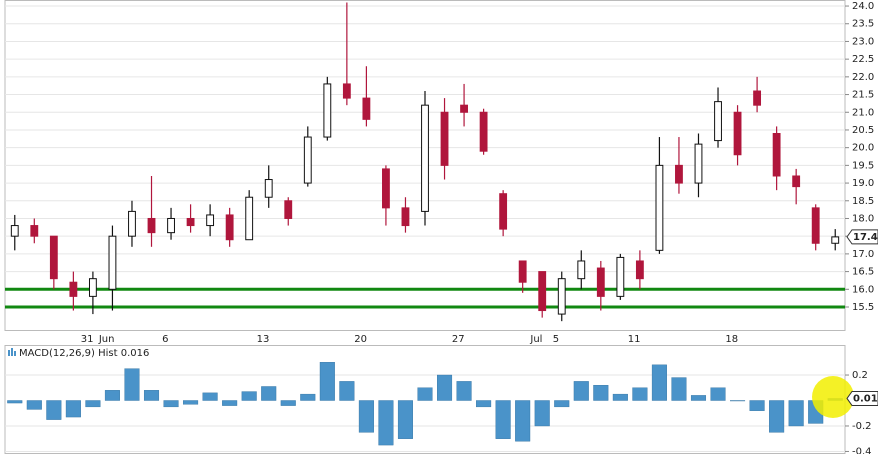  I want to click on y-tick-label: 0.2, so click(860, 375).